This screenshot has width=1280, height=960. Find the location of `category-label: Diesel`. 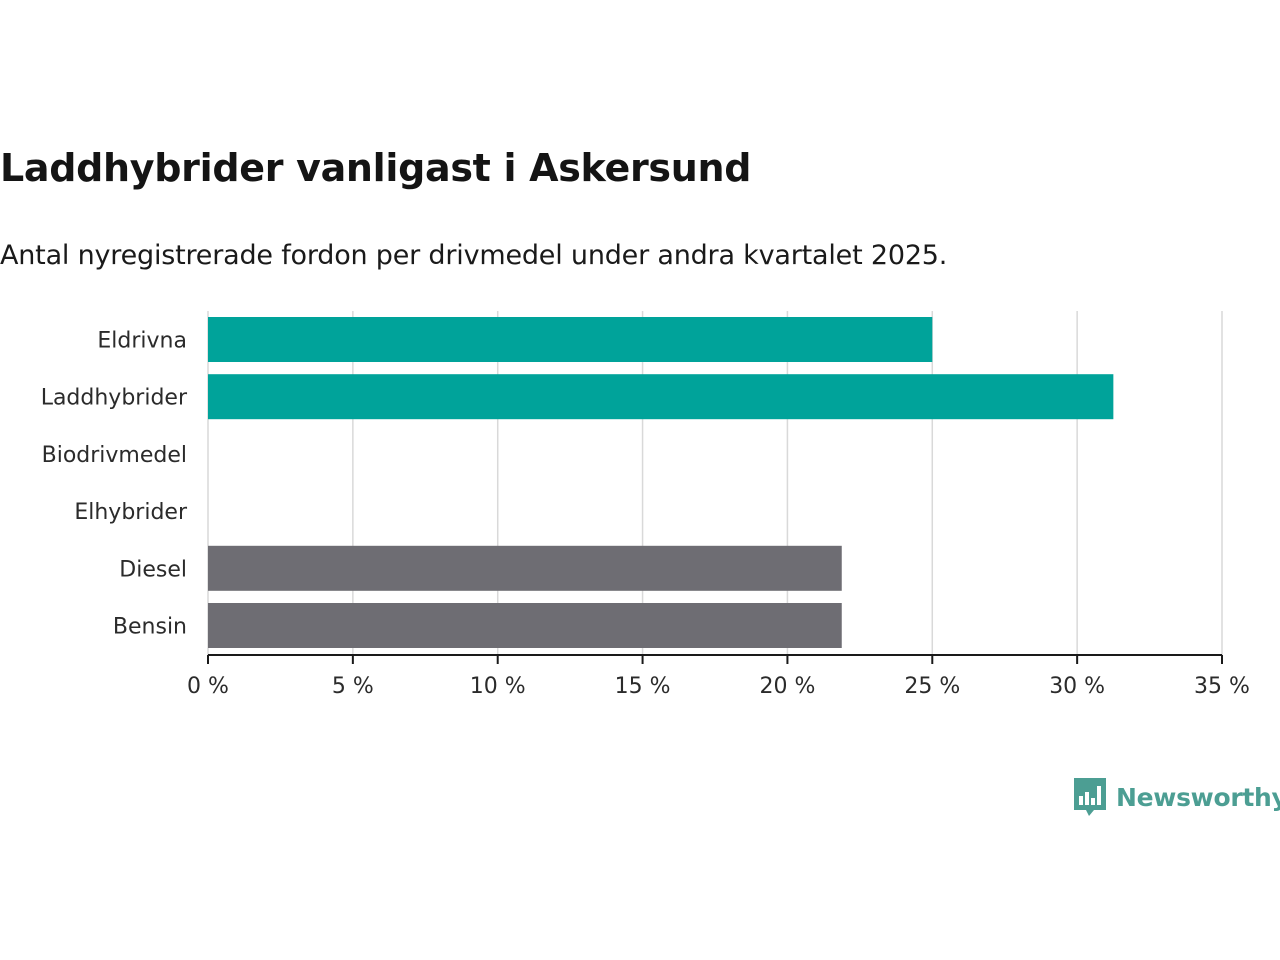

category-label: Diesel is located at coordinates (153, 569).